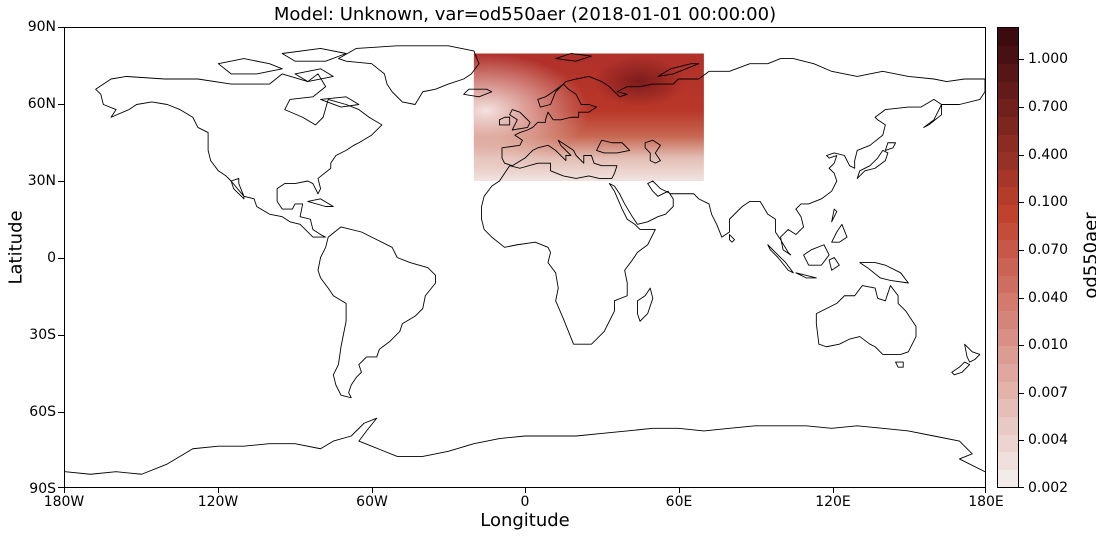  Describe the element at coordinates (377, 312) in the screenshot. I see `south-america-outline` at that location.